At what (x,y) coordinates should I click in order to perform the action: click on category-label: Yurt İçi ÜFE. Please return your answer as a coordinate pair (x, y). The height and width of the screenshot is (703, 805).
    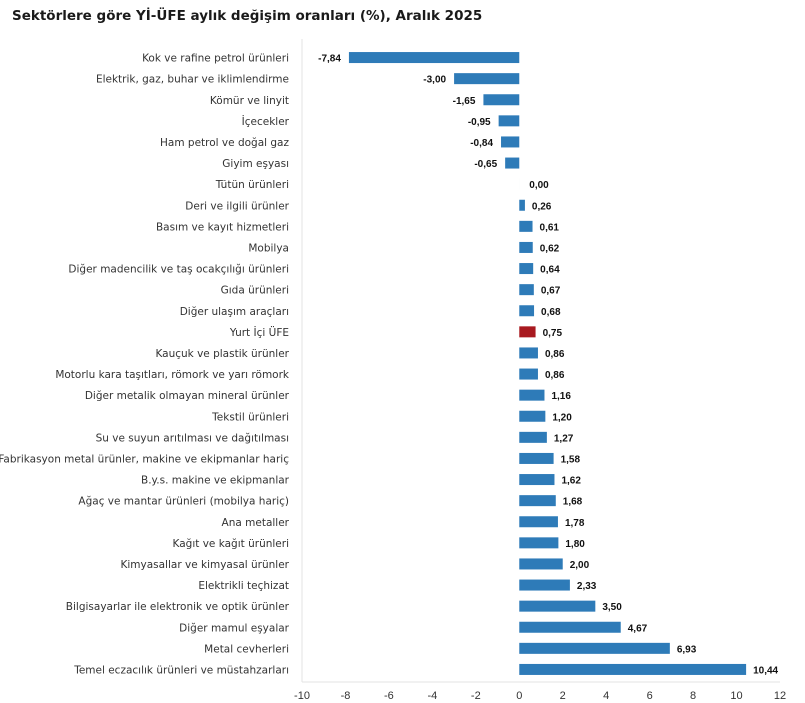
    Looking at the image, I should click on (259, 332).